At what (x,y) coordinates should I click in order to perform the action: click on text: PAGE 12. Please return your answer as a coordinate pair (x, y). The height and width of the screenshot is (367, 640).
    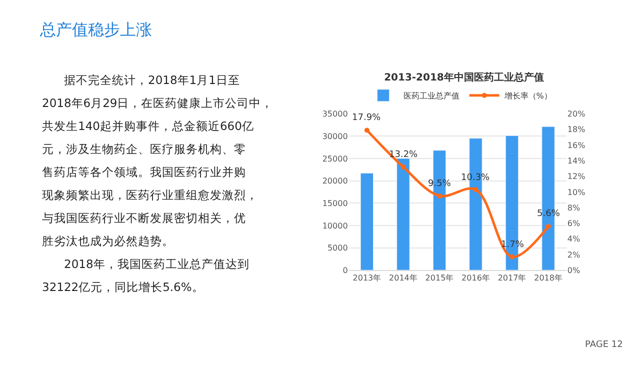
    Looking at the image, I should click on (604, 345).